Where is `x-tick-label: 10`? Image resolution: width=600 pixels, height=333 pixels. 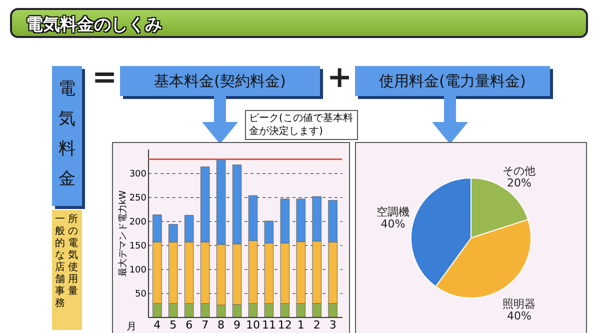 x-tick-label: 10 is located at coordinates (253, 325).